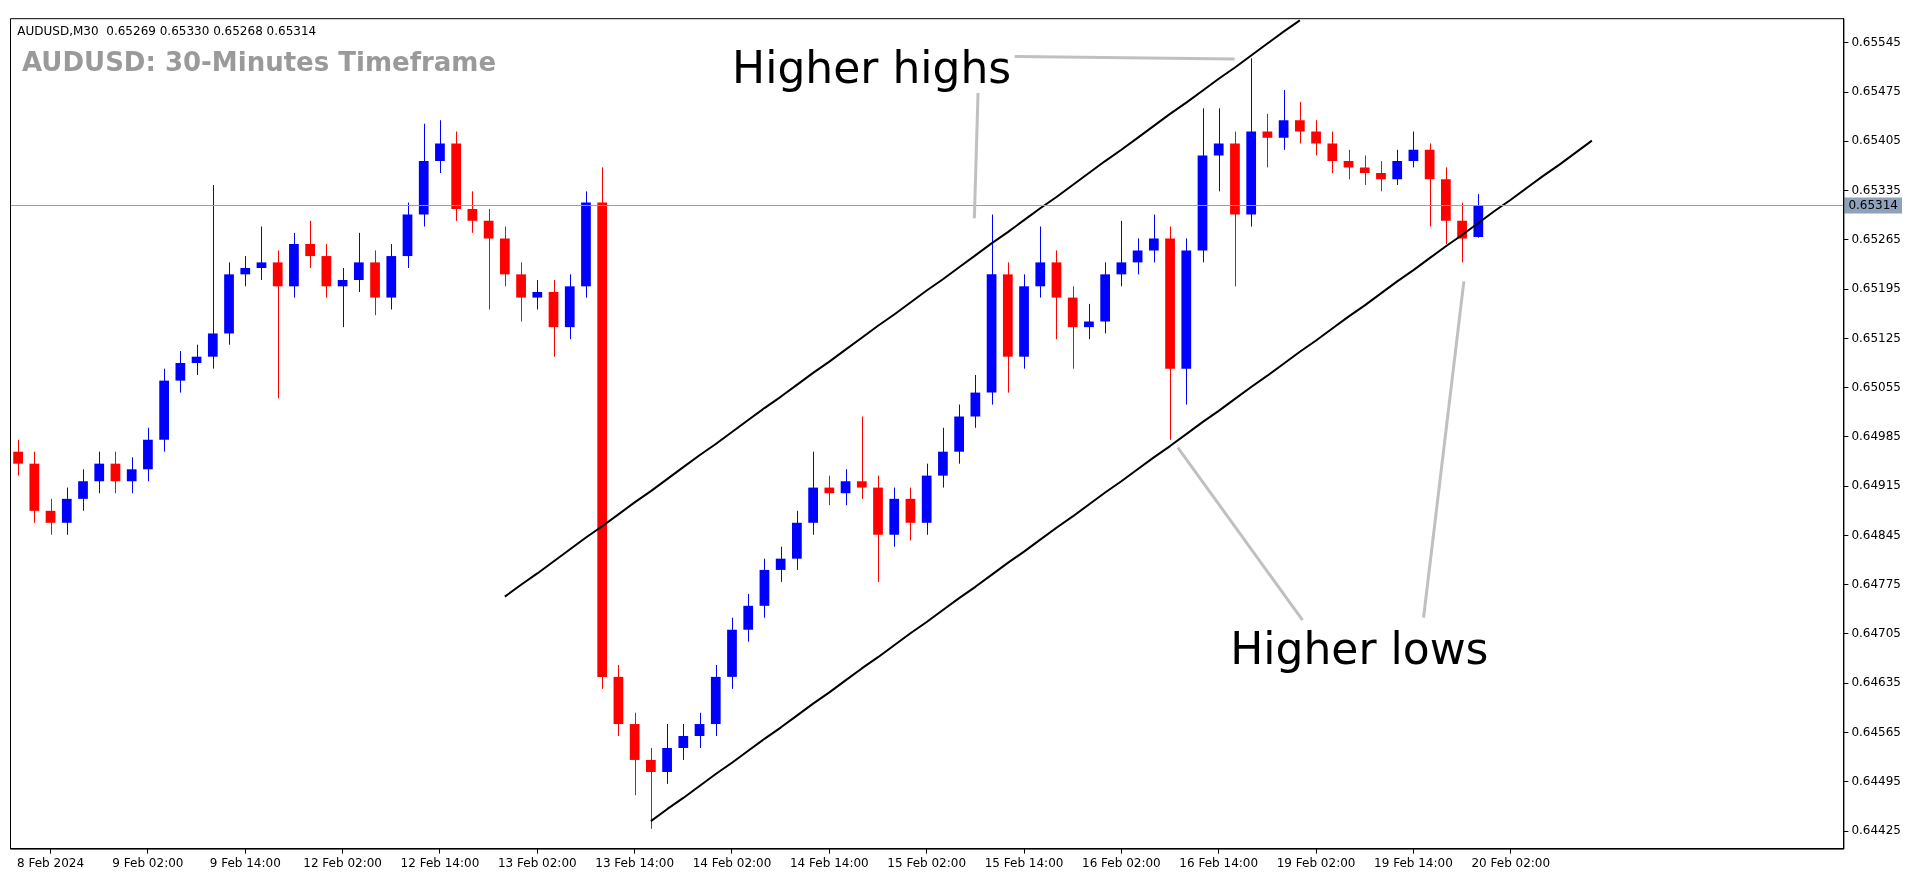 The height and width of the screenshot is (884, 1916). I want to click on x-tick-label: 8 Feb 2024, so click(51, 862).